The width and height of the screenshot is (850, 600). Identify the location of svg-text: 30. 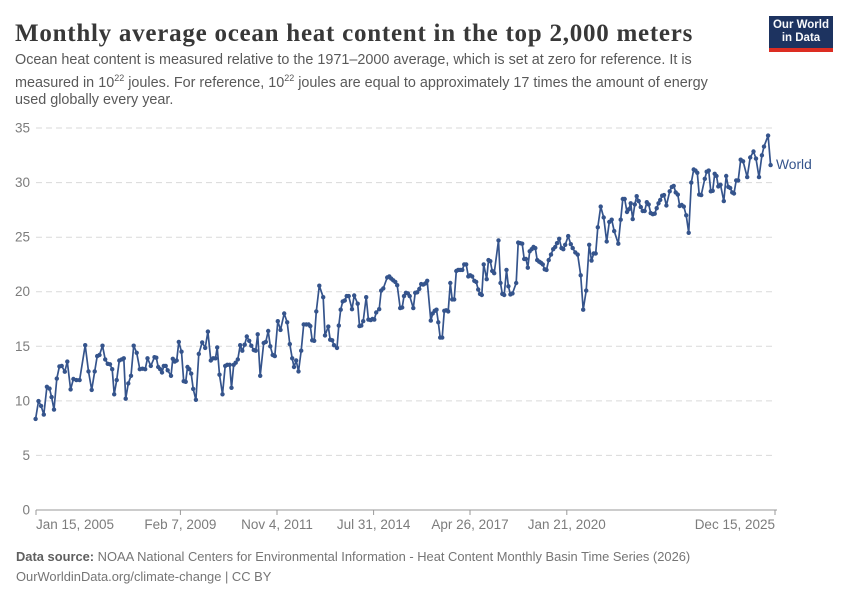
(22, 182).